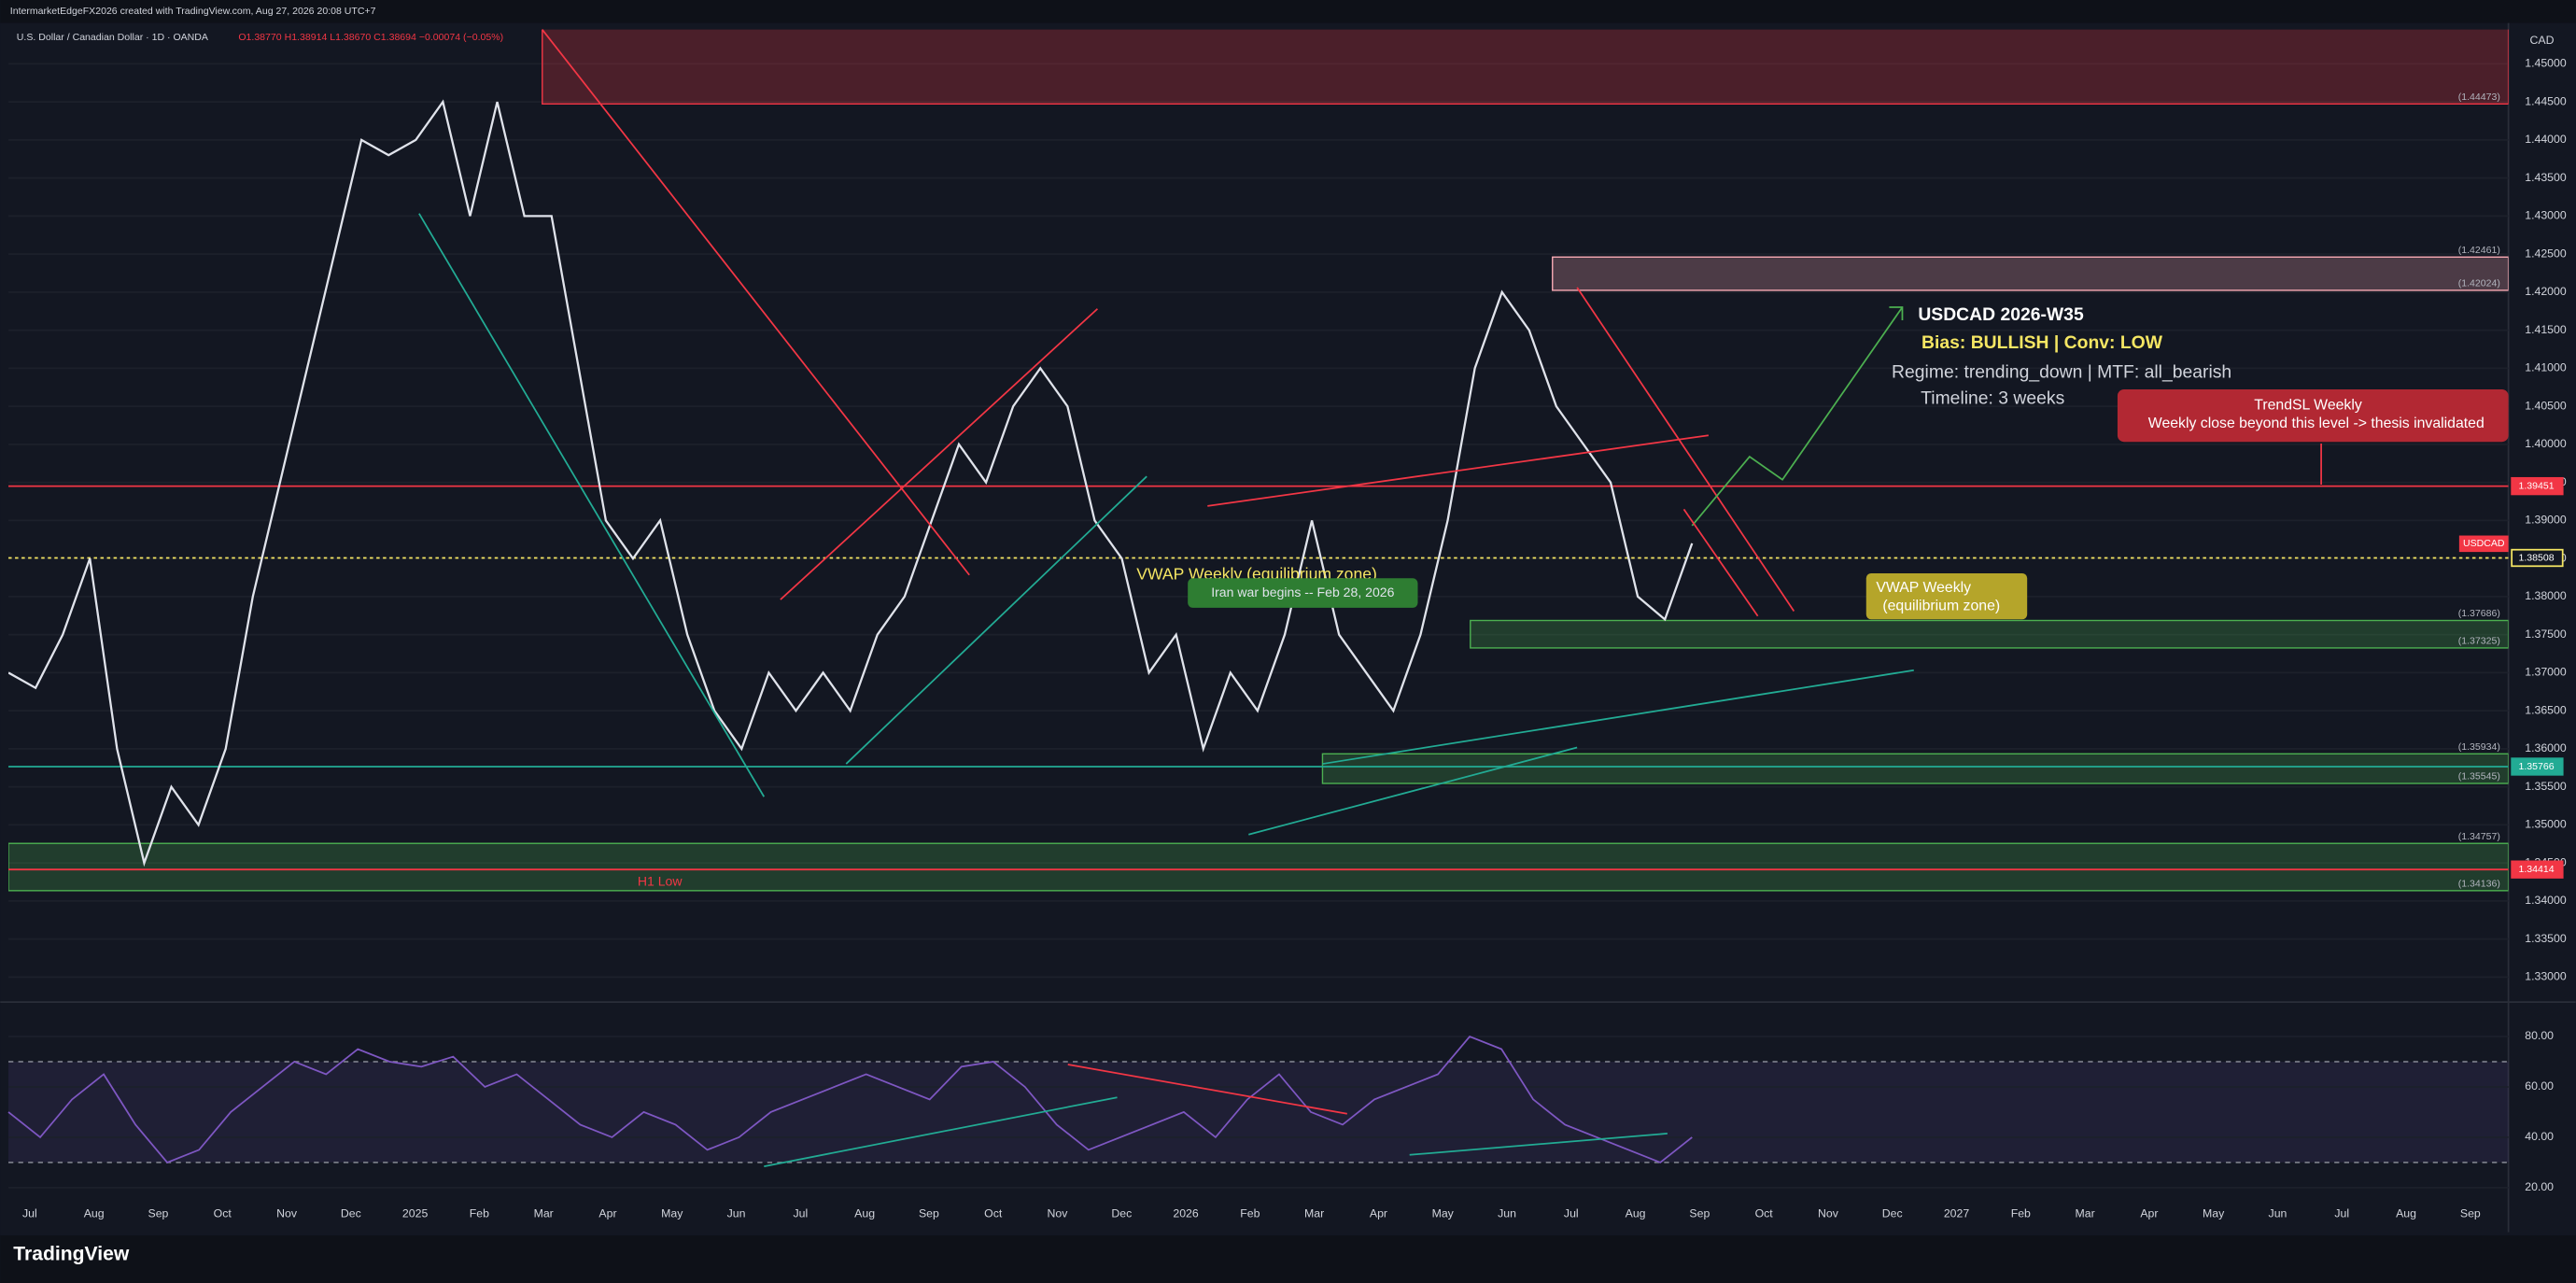 This screenshot has height=1283, width=2576. What do you see at coordinates (1058, 1213) in the screenshot?
I see `x-tick-label: Nov` at bounding box center [1058, 1213].